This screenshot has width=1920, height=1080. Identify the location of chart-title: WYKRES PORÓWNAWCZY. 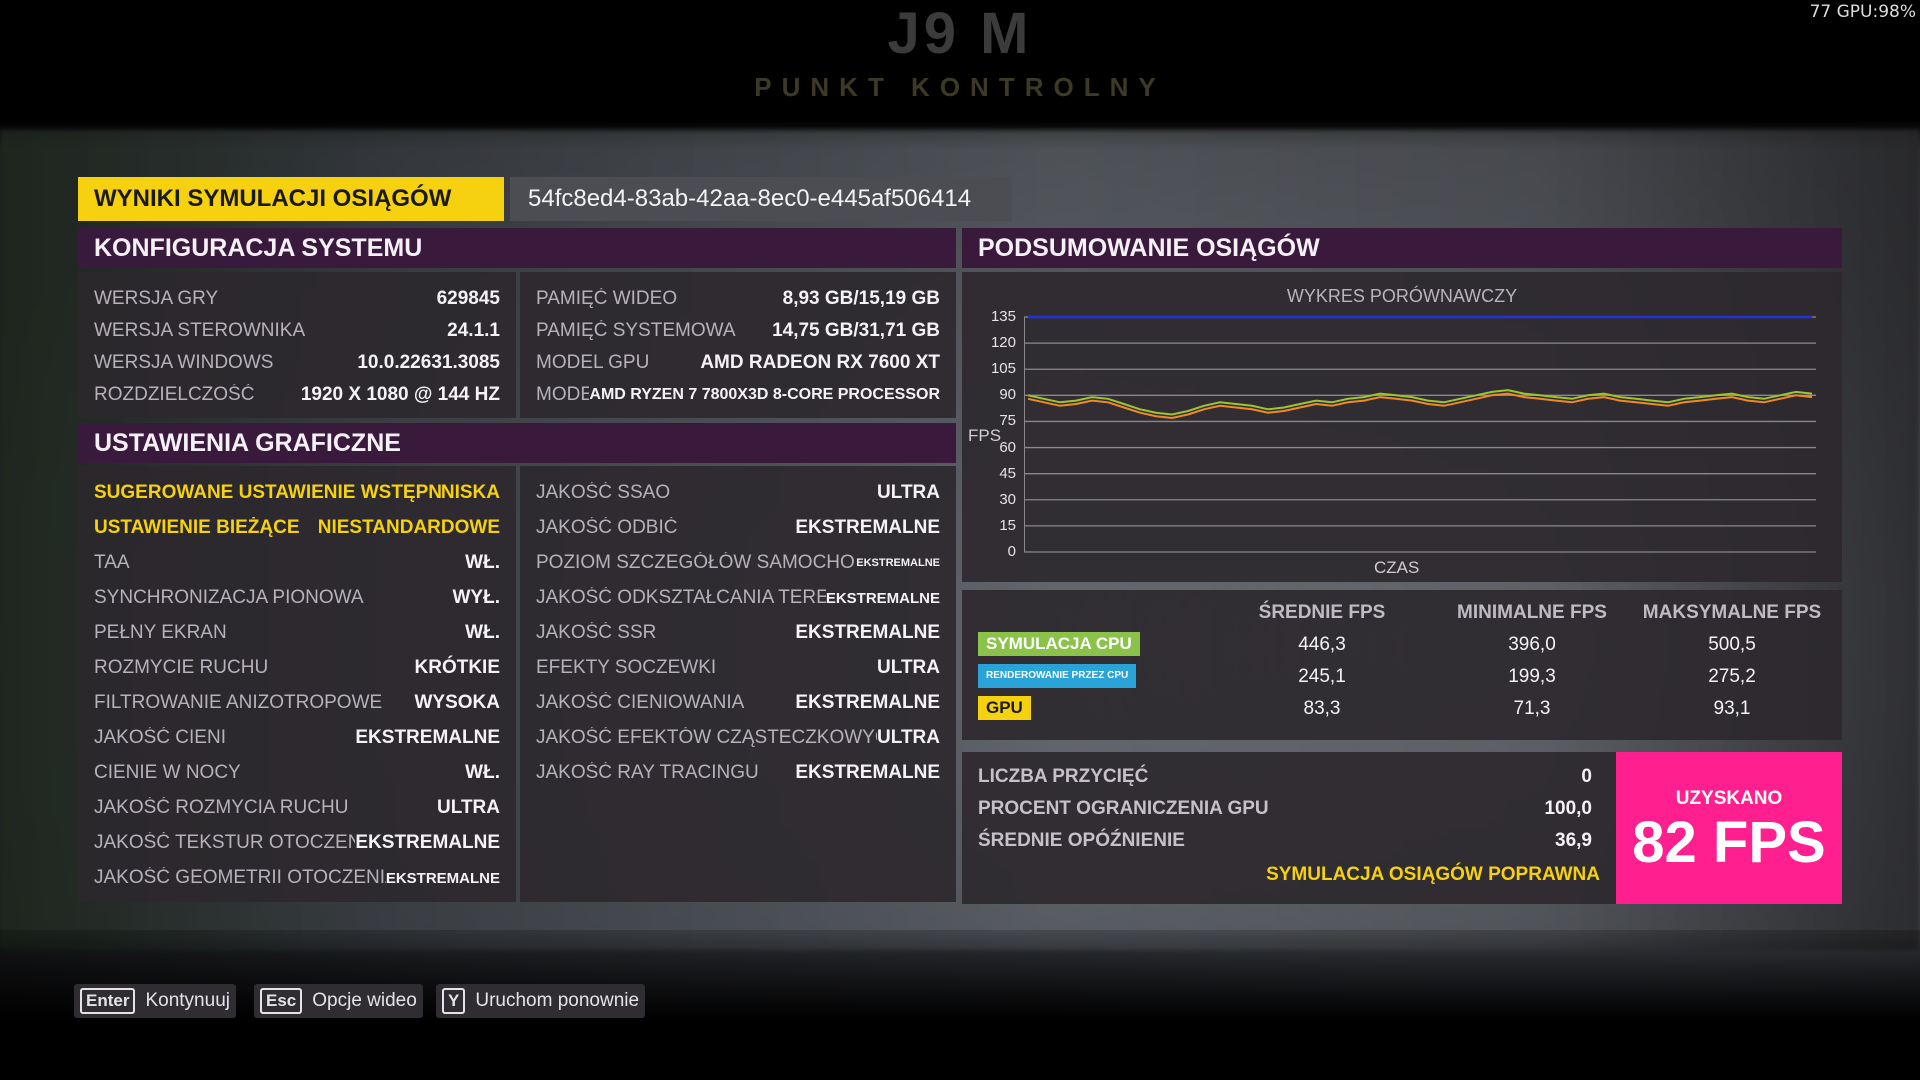
(1402, 296).